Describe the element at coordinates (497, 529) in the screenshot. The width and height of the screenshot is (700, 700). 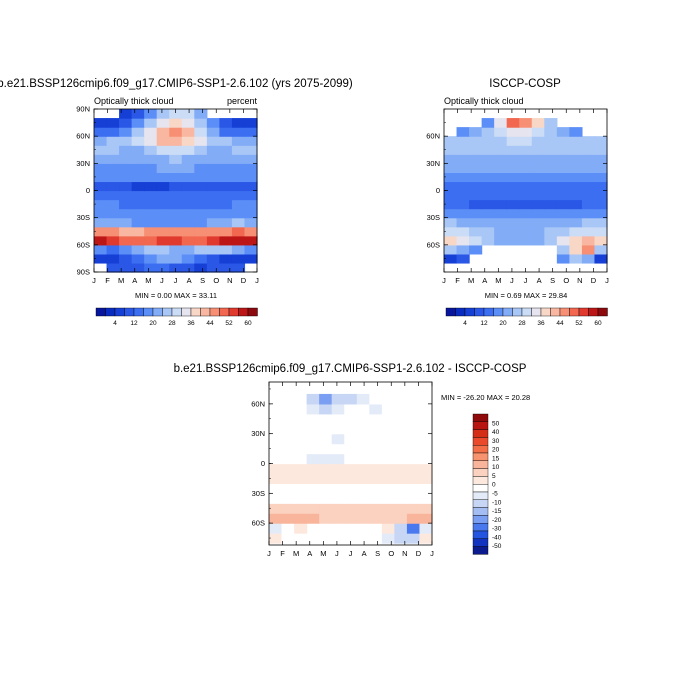
I see `colorbar-label: -30` at that location.